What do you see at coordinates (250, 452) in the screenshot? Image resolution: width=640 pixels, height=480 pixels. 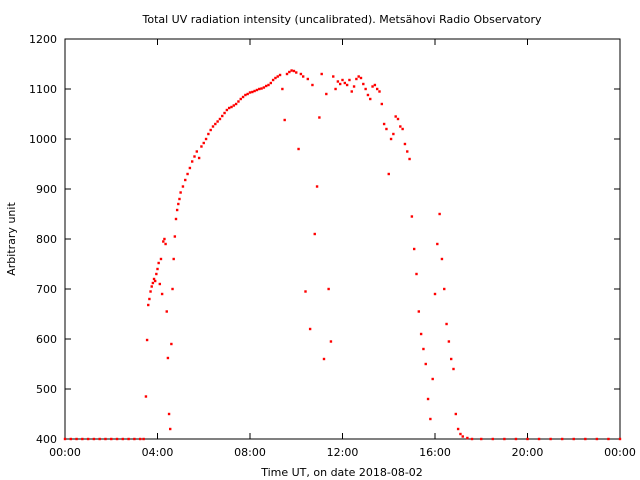 I see `x-tick-label: 08:00` at bounding box center [250, 452].